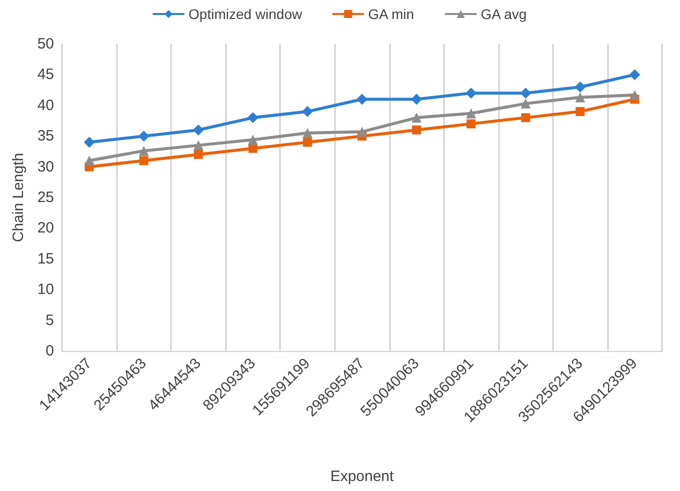  Describe the element at coordinates (45, 75) in the screenshot. I see `y-tick-label: 45` at that location.